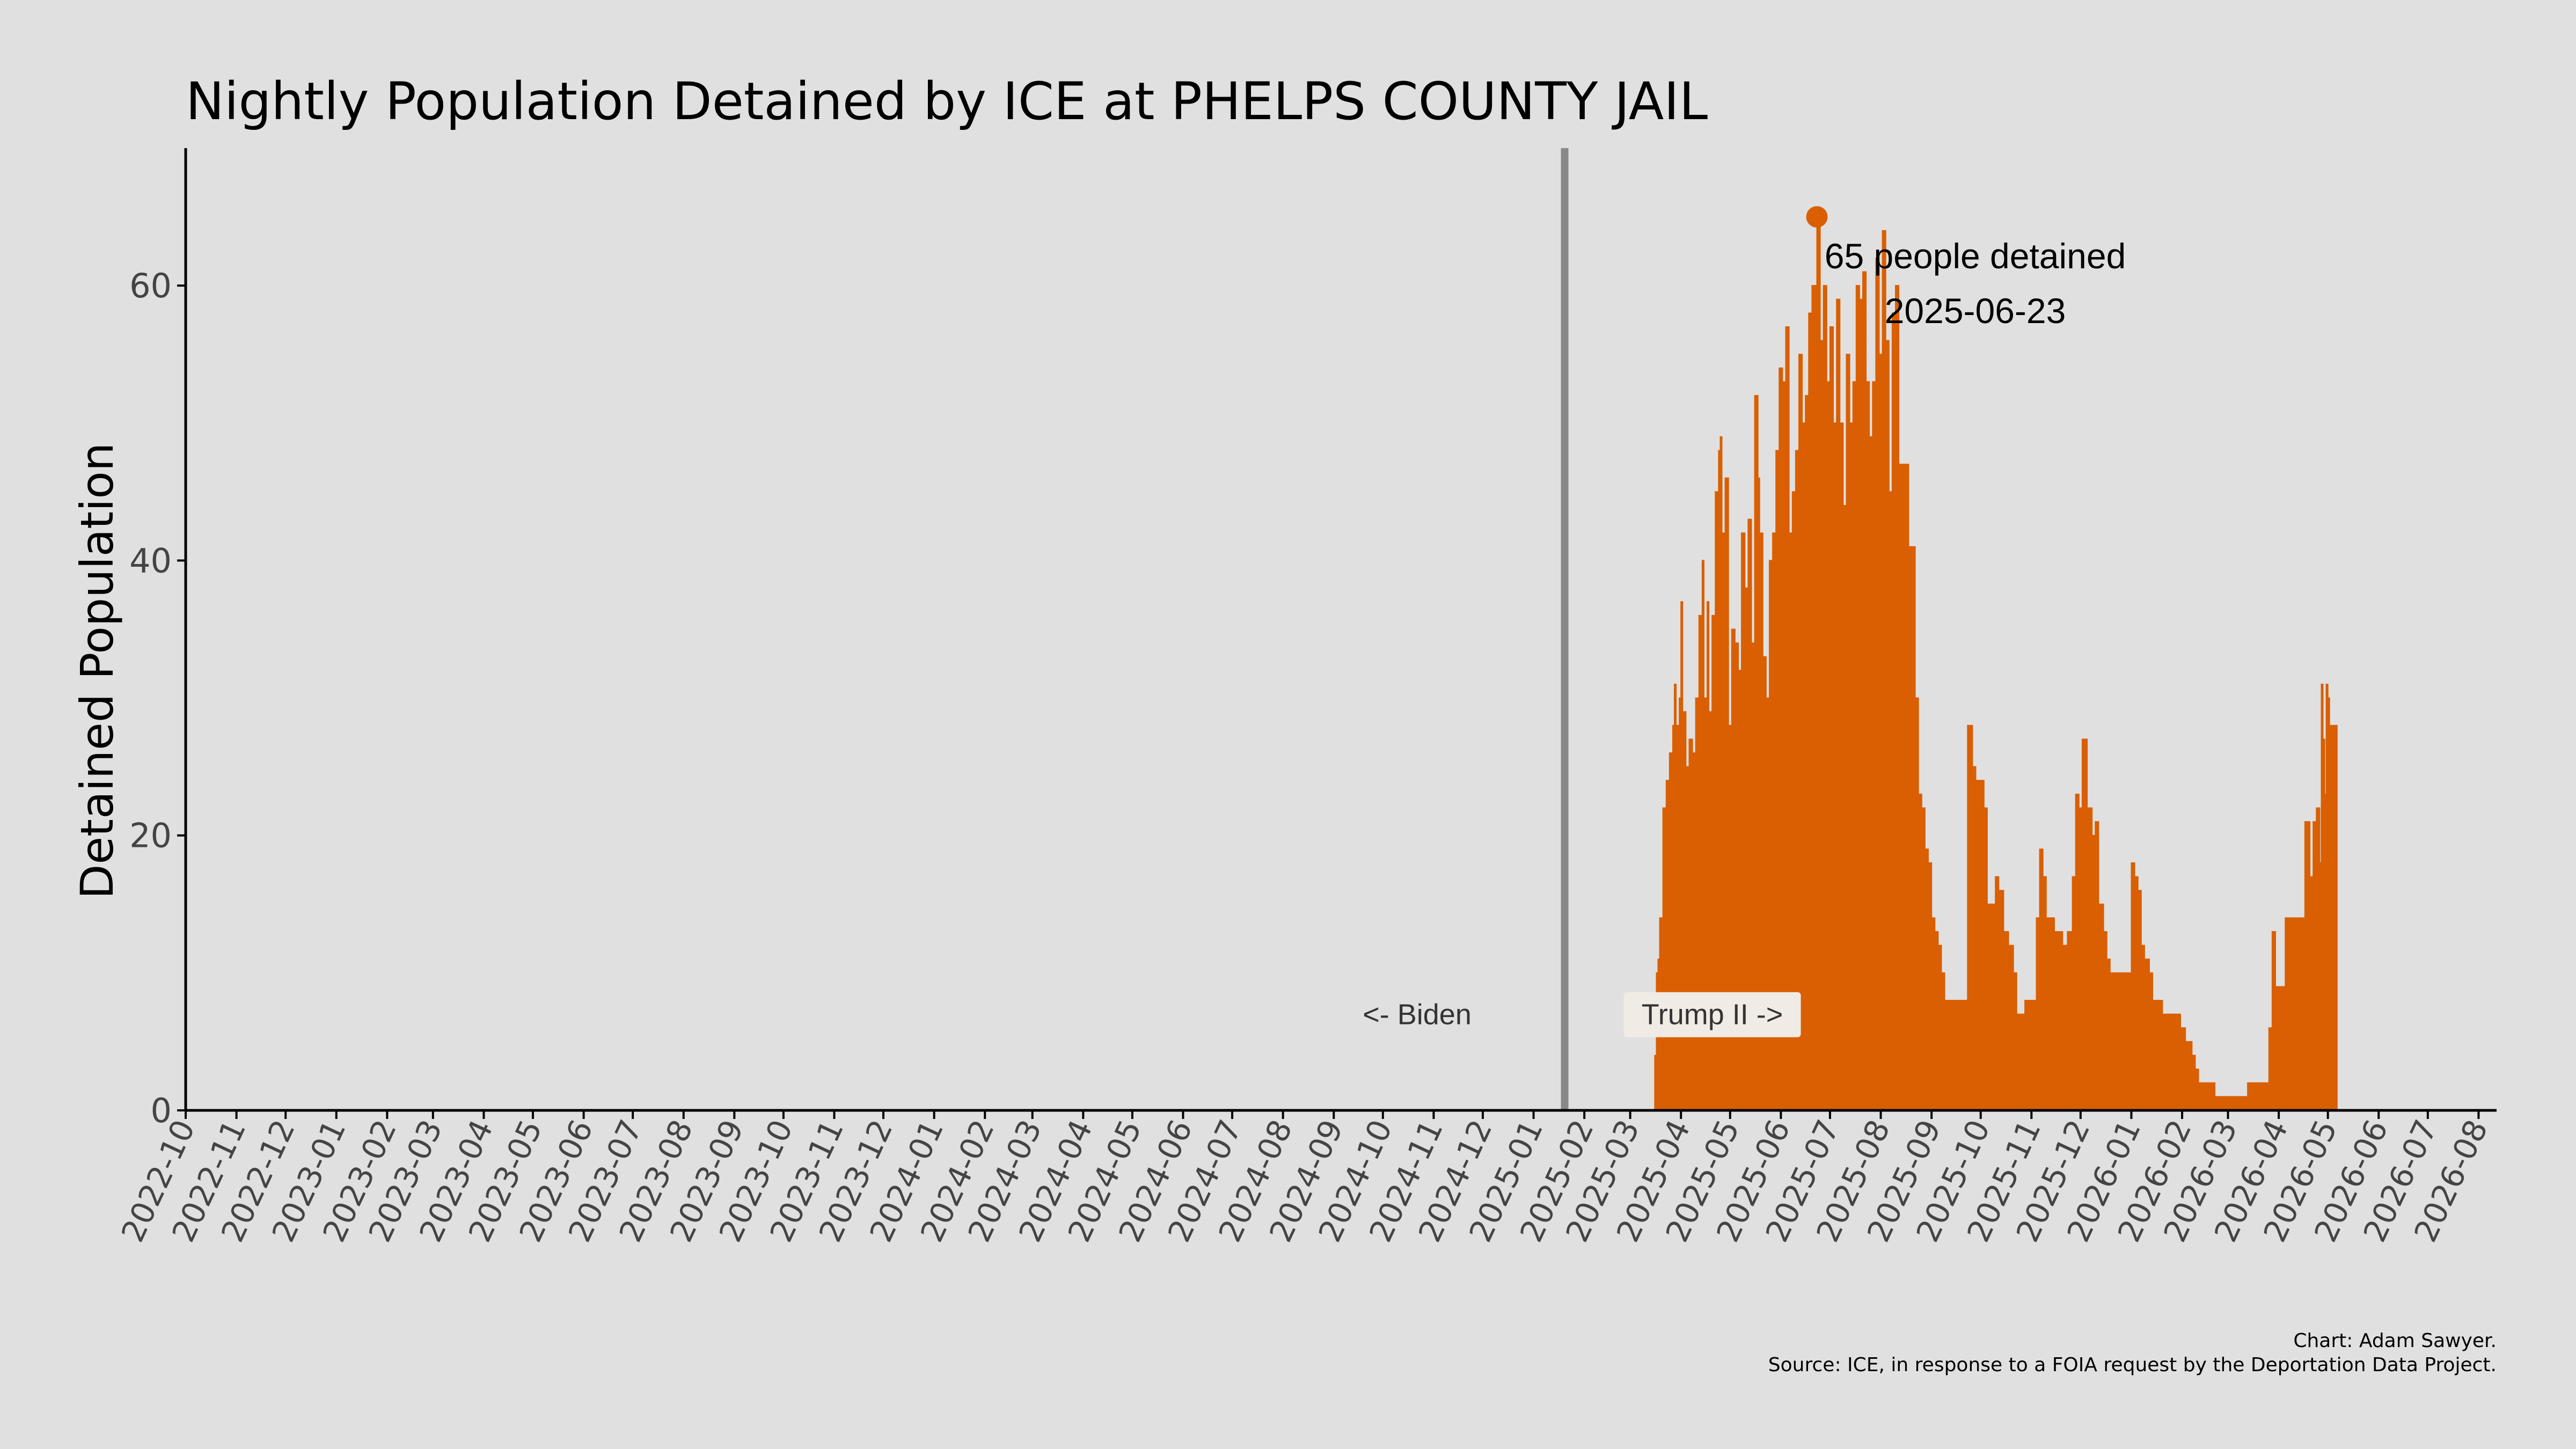 Image resolution: width=2576 pixels, height=1449 pixels. Describe the element at coordinates (150, 285) in the screenshot. I see `y-tick-label: 60` at that location.